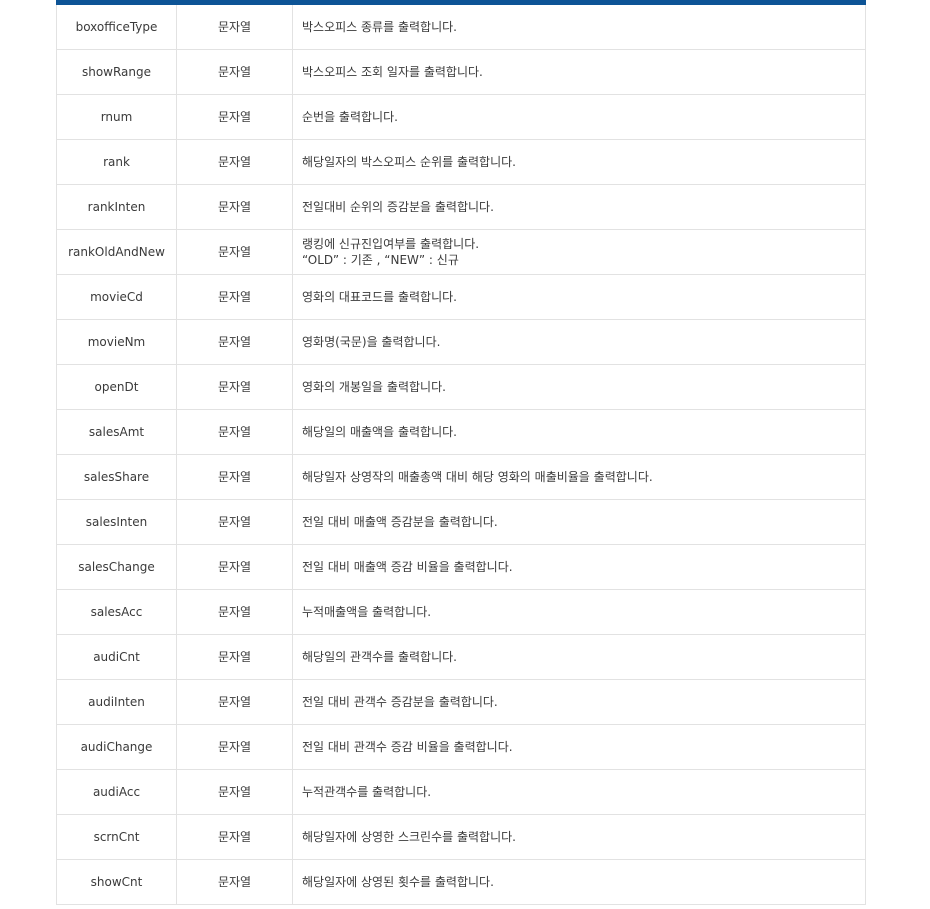 The width and height of the screenshot is (930, 909). What do you see at coordinates (579, 26) in the screenshot?
I see `field-description-cell: 박스오피스 종류를 출력합니다.` at bounding box center [579, 26].